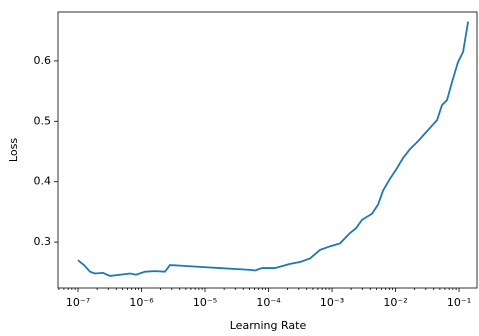 The width and height of the screenshot is (479, 336). What do you see at coordinates (395, 302) in the screenshot?
I see `x-tick-label: 10⁻²` at bounding box center [395, 302].